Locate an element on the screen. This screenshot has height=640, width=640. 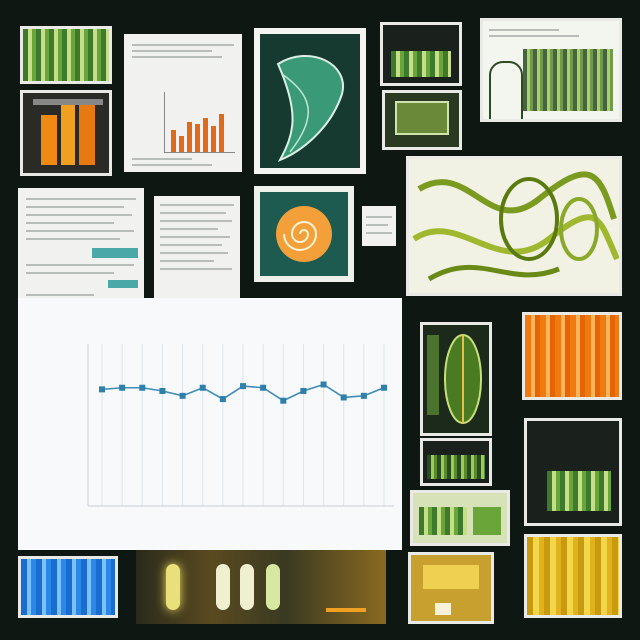
leaf-card is located at coordinates (310, 101).